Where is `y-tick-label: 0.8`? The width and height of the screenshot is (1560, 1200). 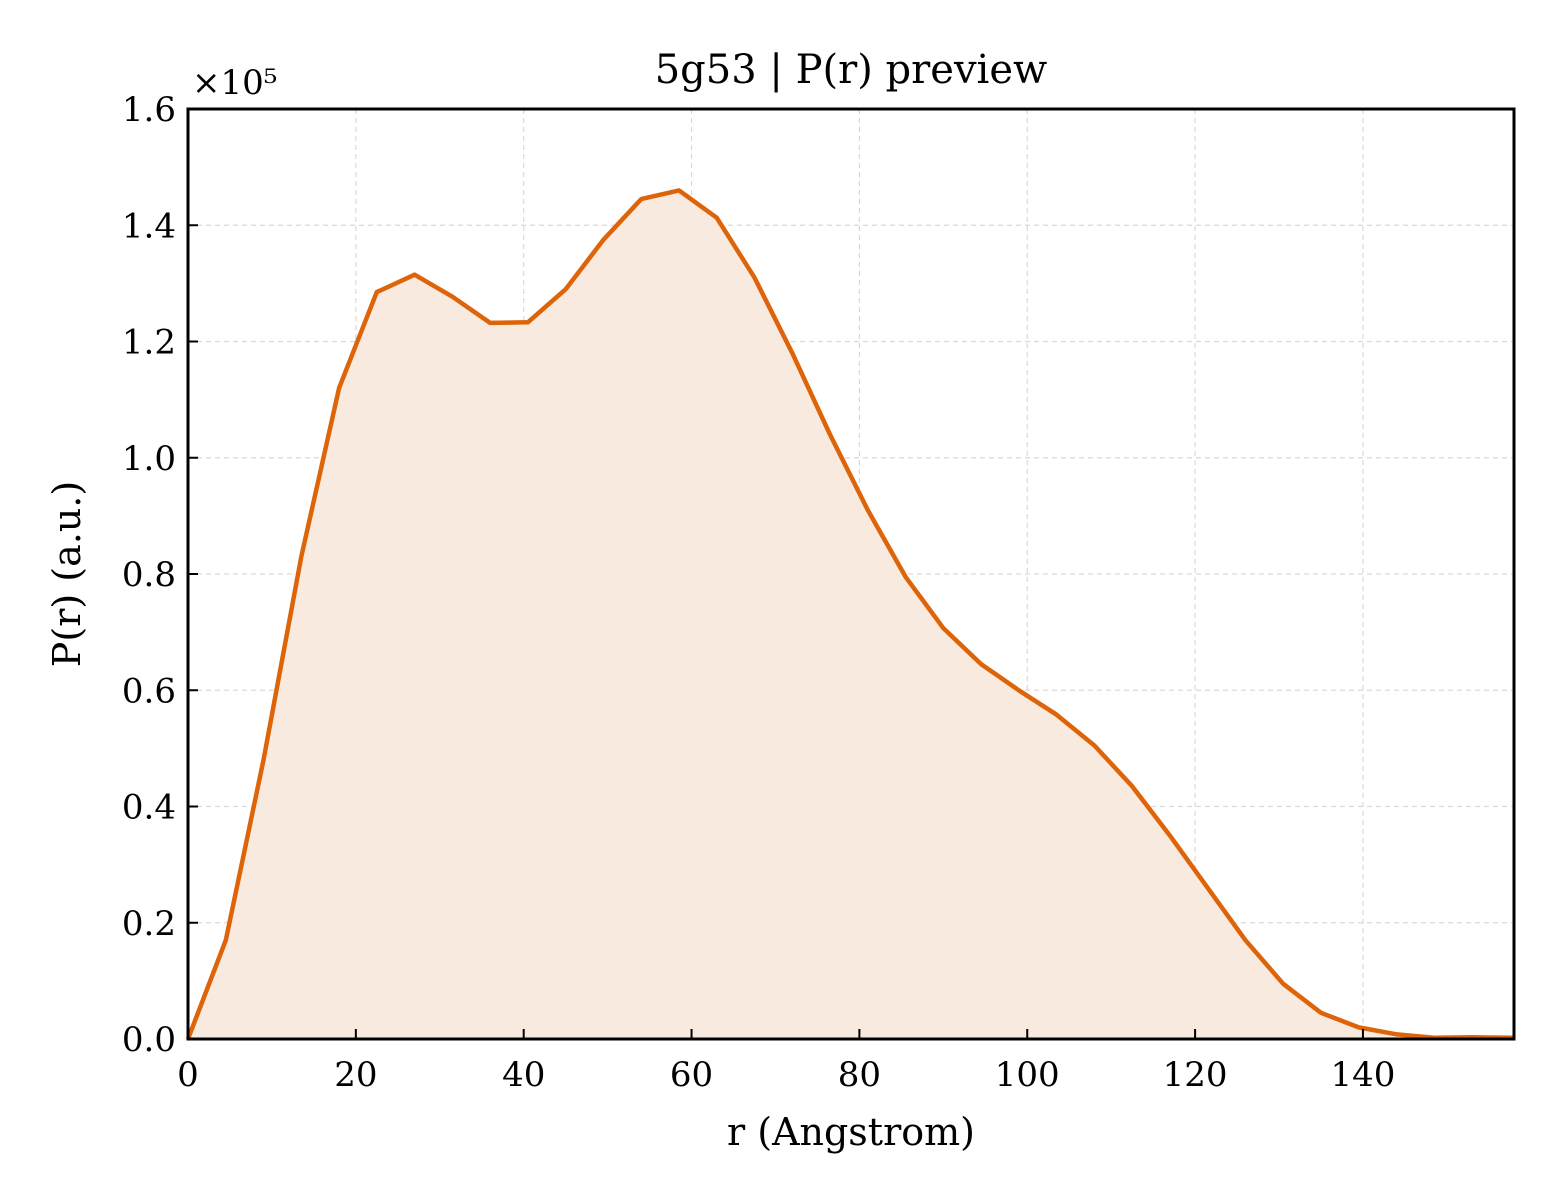 y-tick-label: 0.8 is located at coordinates (149, 575).